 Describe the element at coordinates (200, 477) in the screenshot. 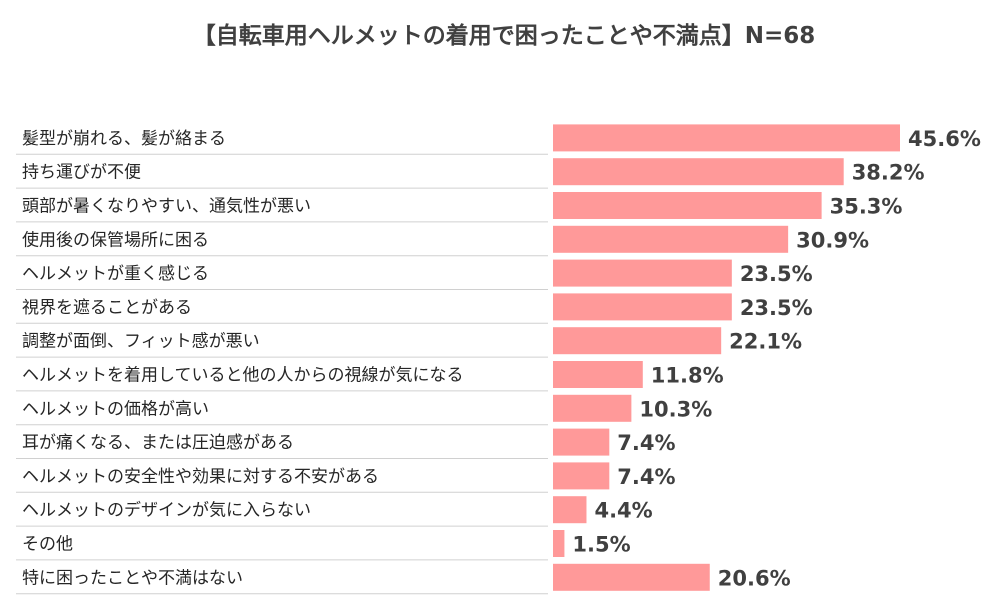

I see `category-label: ヘルメットの安全性や効果に対する不安がある` at that location.